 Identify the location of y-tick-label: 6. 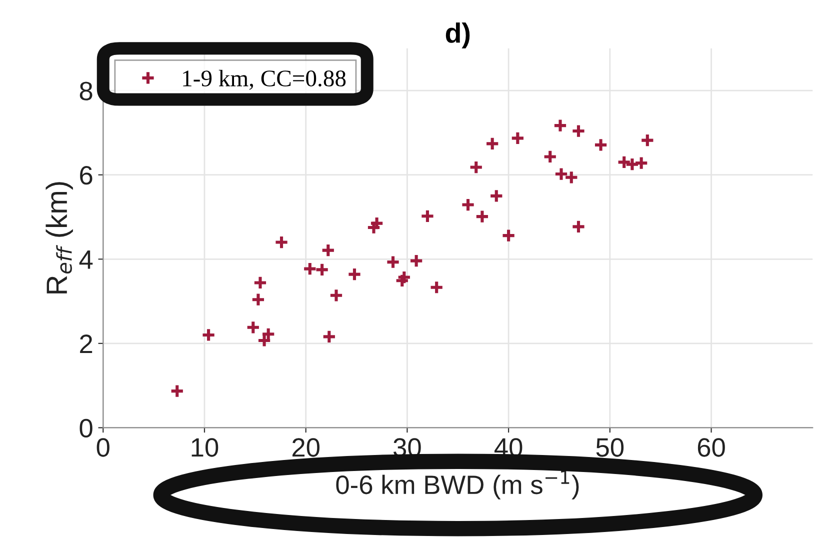
(86, 175).